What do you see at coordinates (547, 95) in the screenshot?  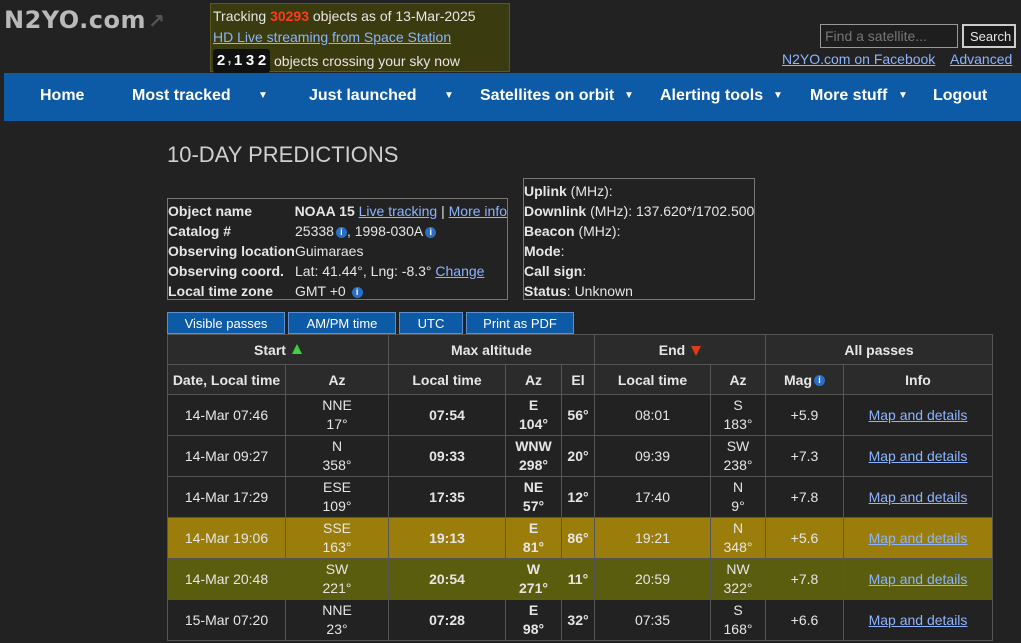 I see `nav-satellites-on-orbit: Satellites on orbit` at bounding box center [547, 95].